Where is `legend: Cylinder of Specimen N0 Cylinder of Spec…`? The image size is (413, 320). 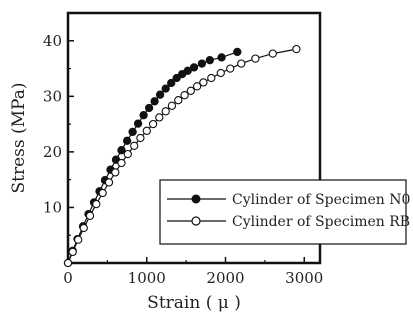
legend: Cylinder of Specimen N0 Cylinder of Spec… is located at coordinates (284, 212).